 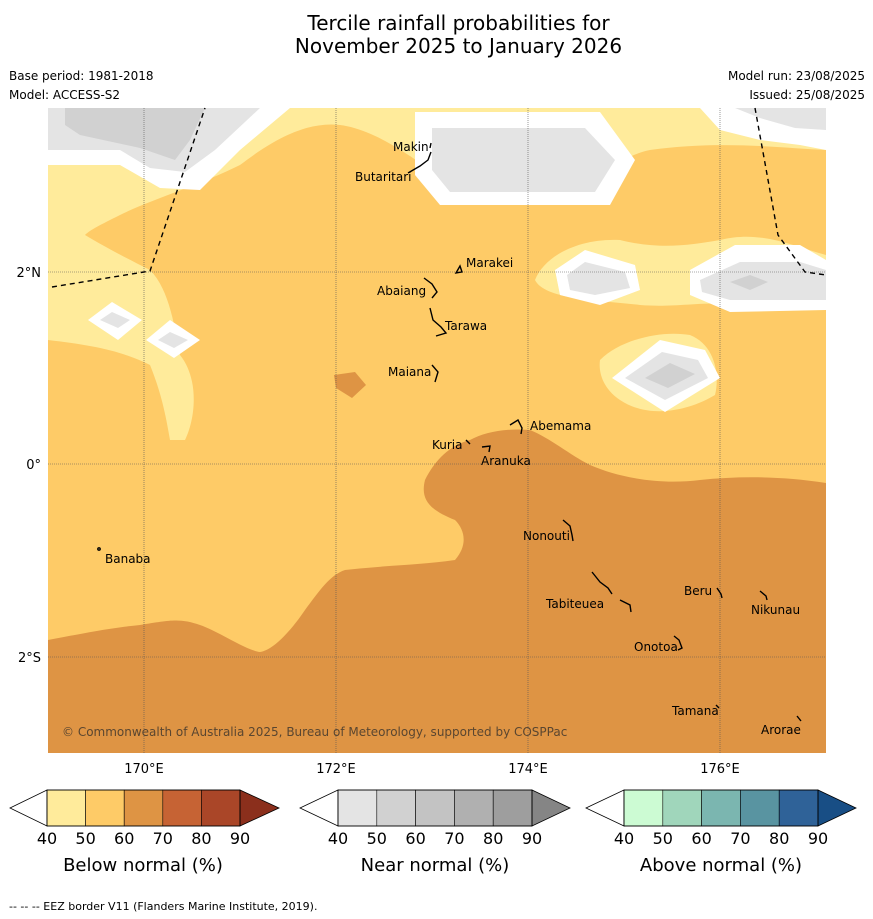 What do you see at coordinates (115, 320) in the screenshot?
I see `near-normal-west-a-inner` at bounding box center [115, 320].